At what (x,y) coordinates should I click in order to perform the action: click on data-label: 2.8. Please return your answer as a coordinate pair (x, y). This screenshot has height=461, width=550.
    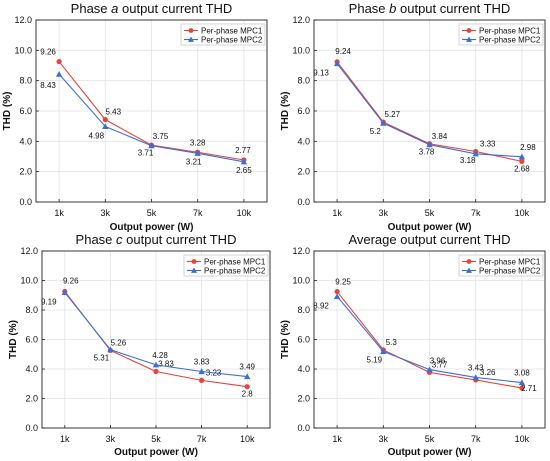
    Looking at the image, I should click on (248, 394).